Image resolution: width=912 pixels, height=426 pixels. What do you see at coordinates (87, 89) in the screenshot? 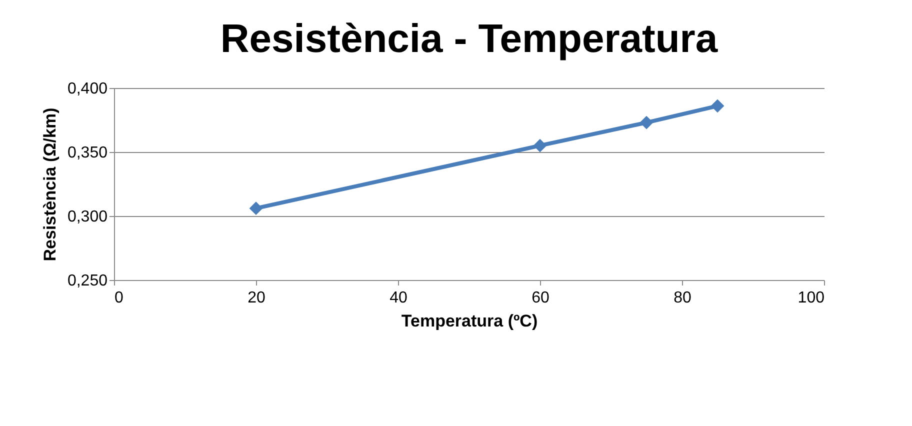
I see `y-tick-label: 0,400` at bounding box center [87, 89].